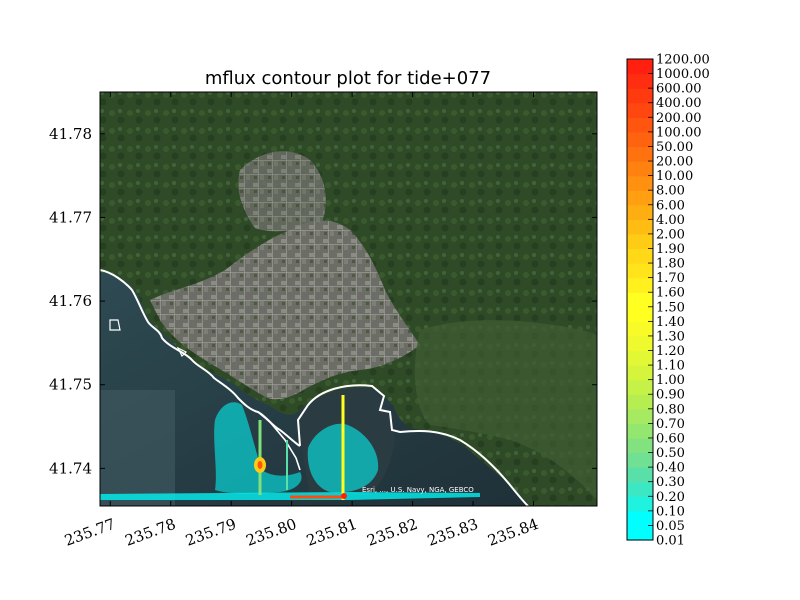  I want to click on town-north, so click(282, 191).